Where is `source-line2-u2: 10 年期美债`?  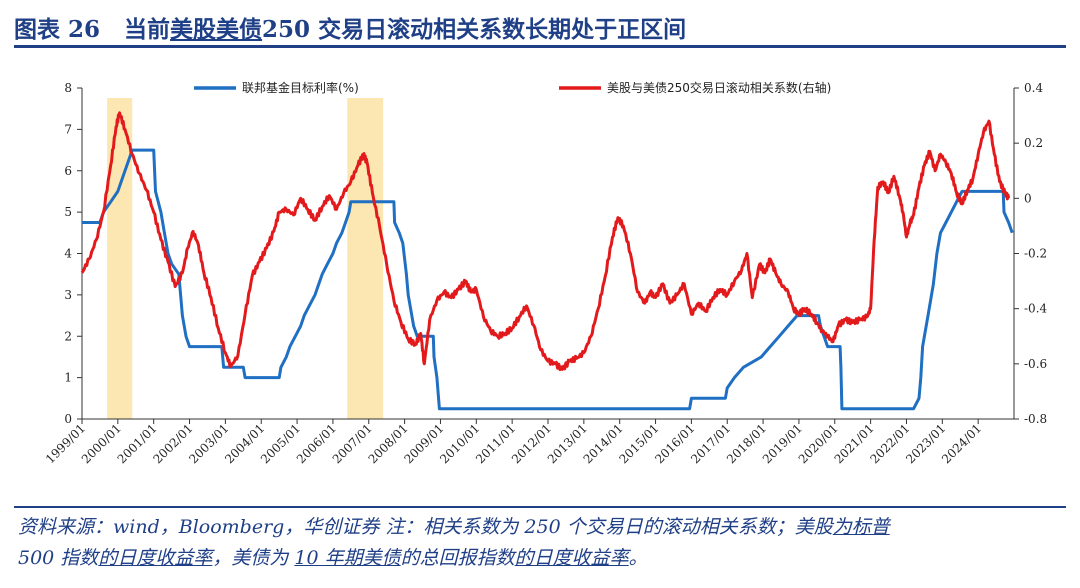
source-line2-u2: 10 年期美债 is located at coordinates (347, 558).